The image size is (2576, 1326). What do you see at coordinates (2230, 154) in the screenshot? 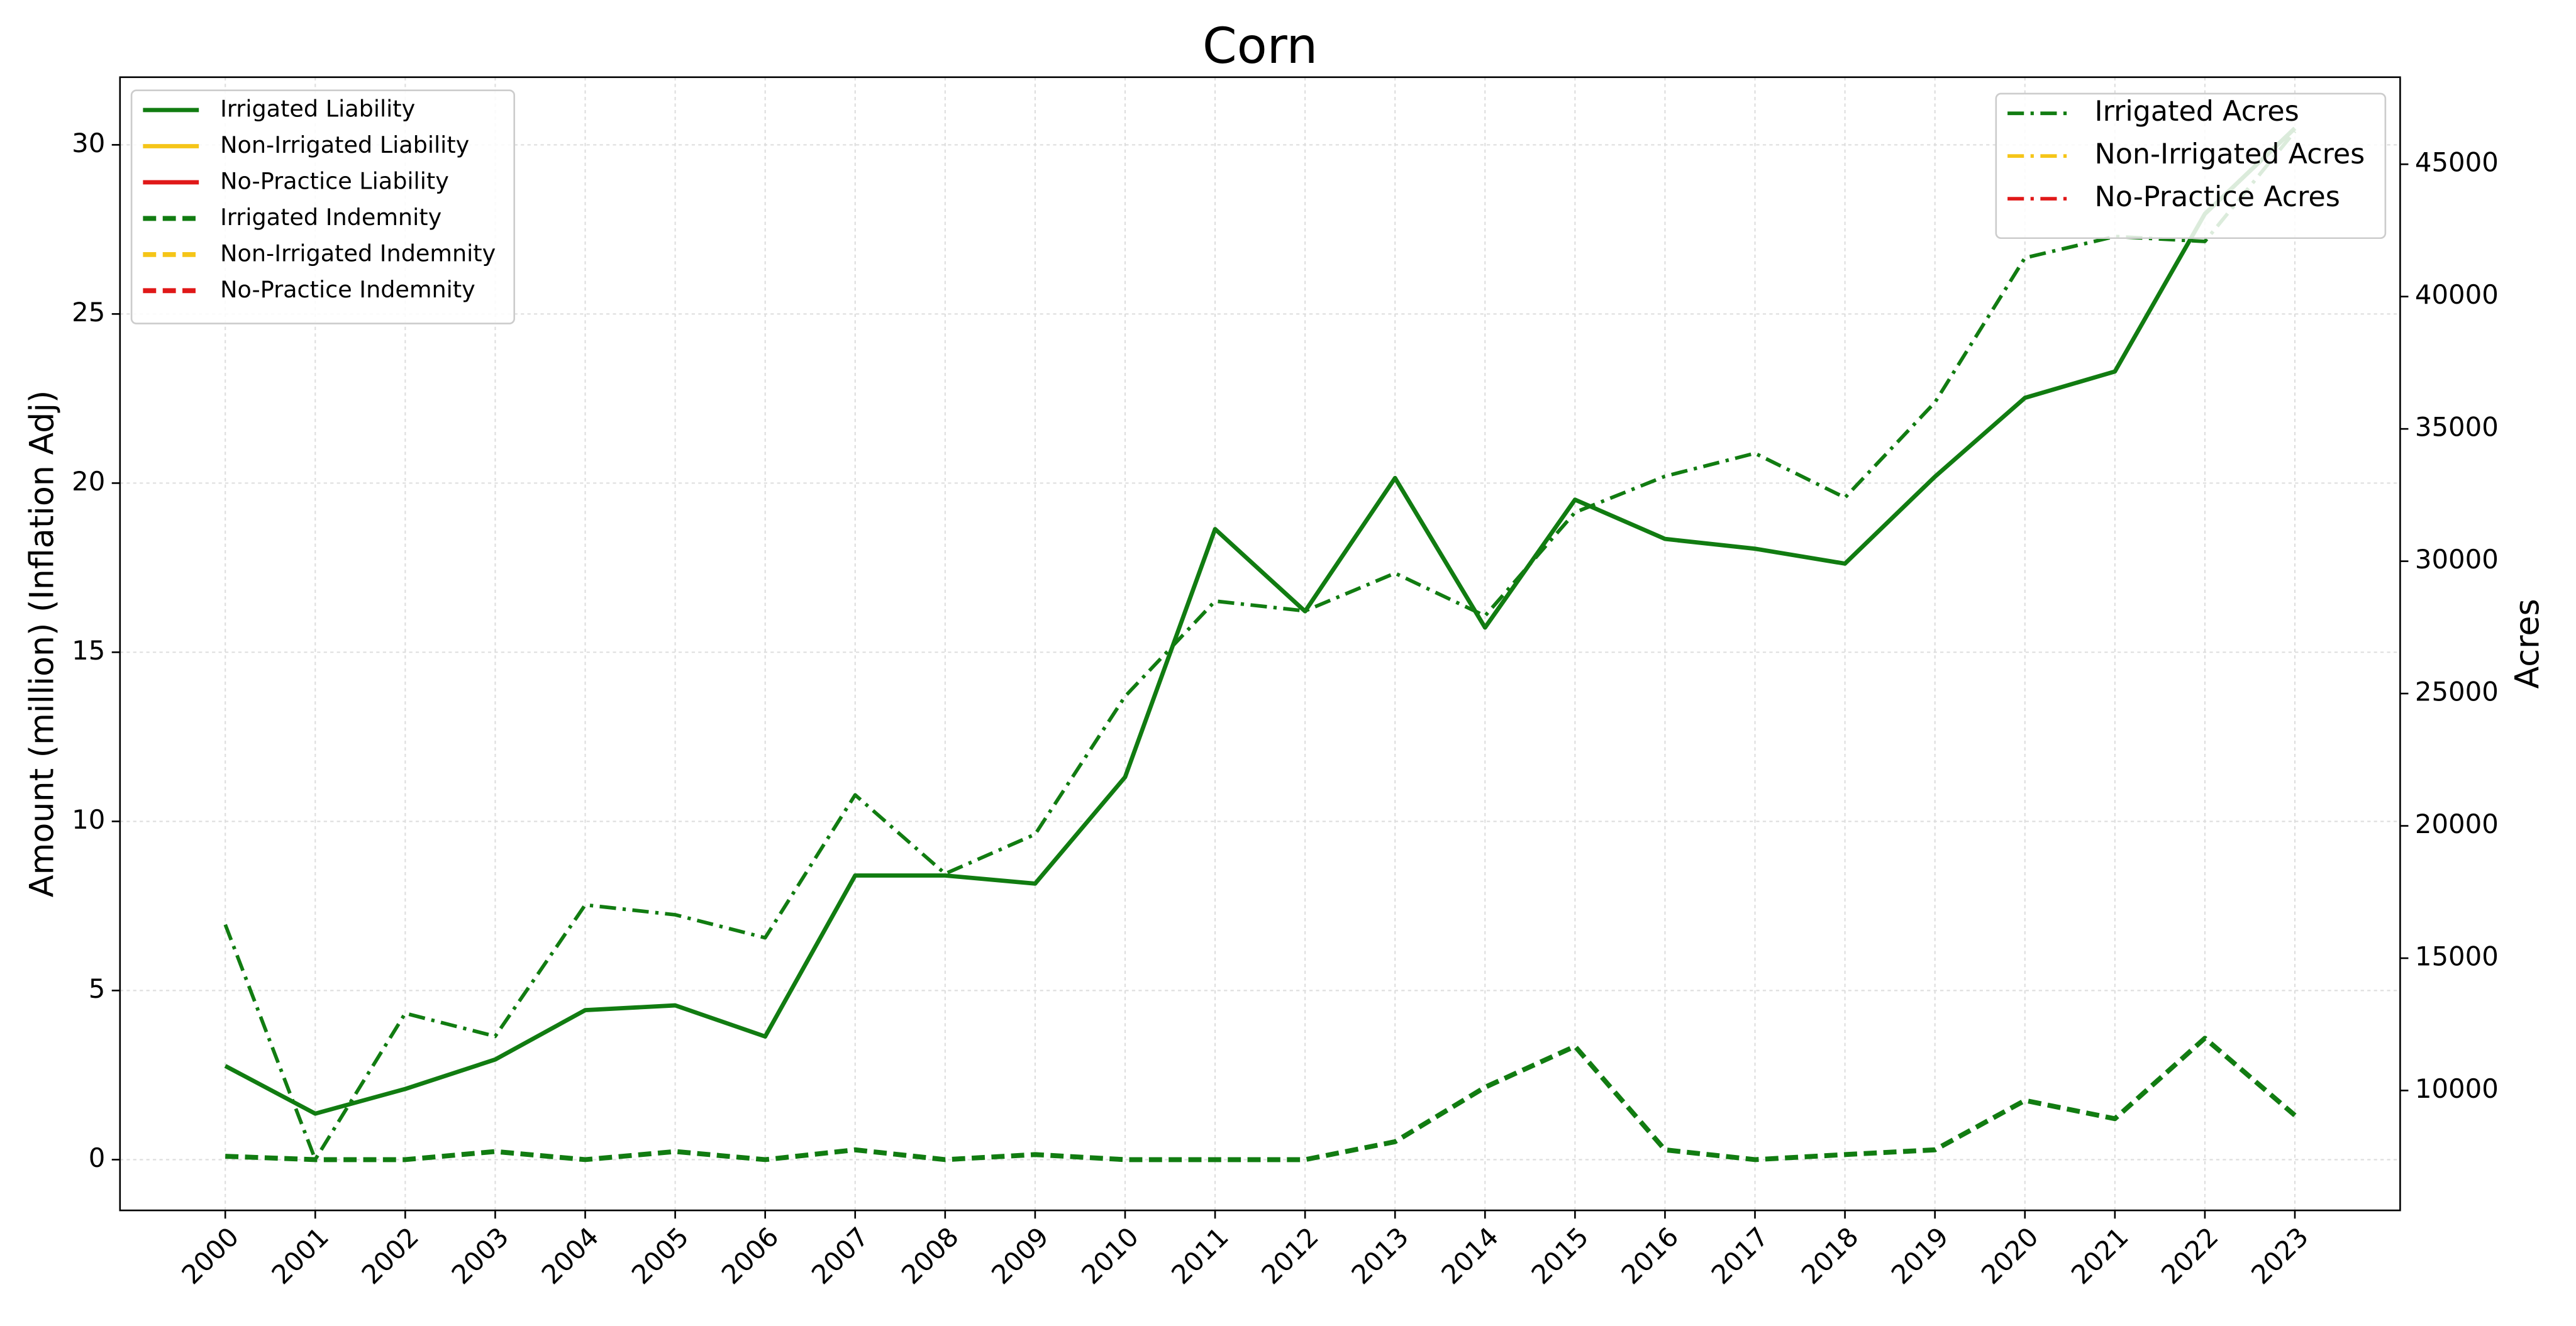
I see `legend-label: Non-Irrigated Acres` at bounding box center [2230, 154].